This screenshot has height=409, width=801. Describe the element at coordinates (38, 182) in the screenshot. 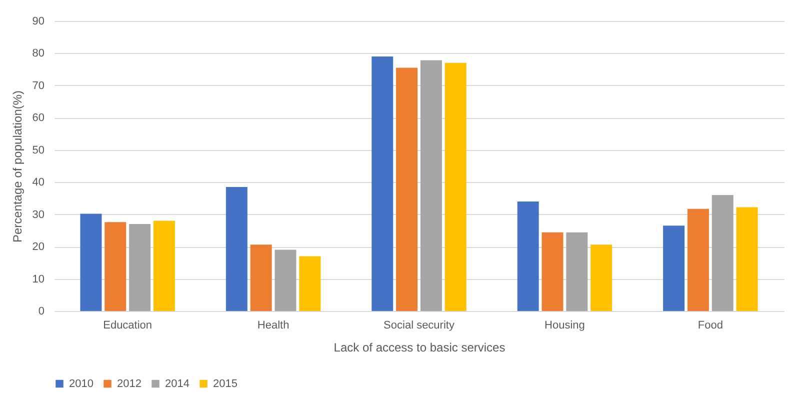

I see `y-tick-label: 40` at that location.